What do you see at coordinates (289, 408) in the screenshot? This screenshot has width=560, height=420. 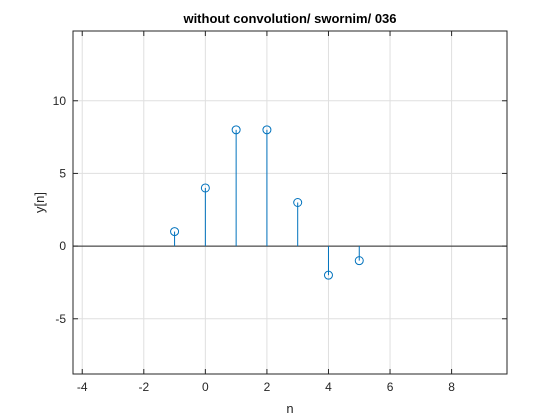 I see `x-axis-label: n` at bounding box center [289, 408].